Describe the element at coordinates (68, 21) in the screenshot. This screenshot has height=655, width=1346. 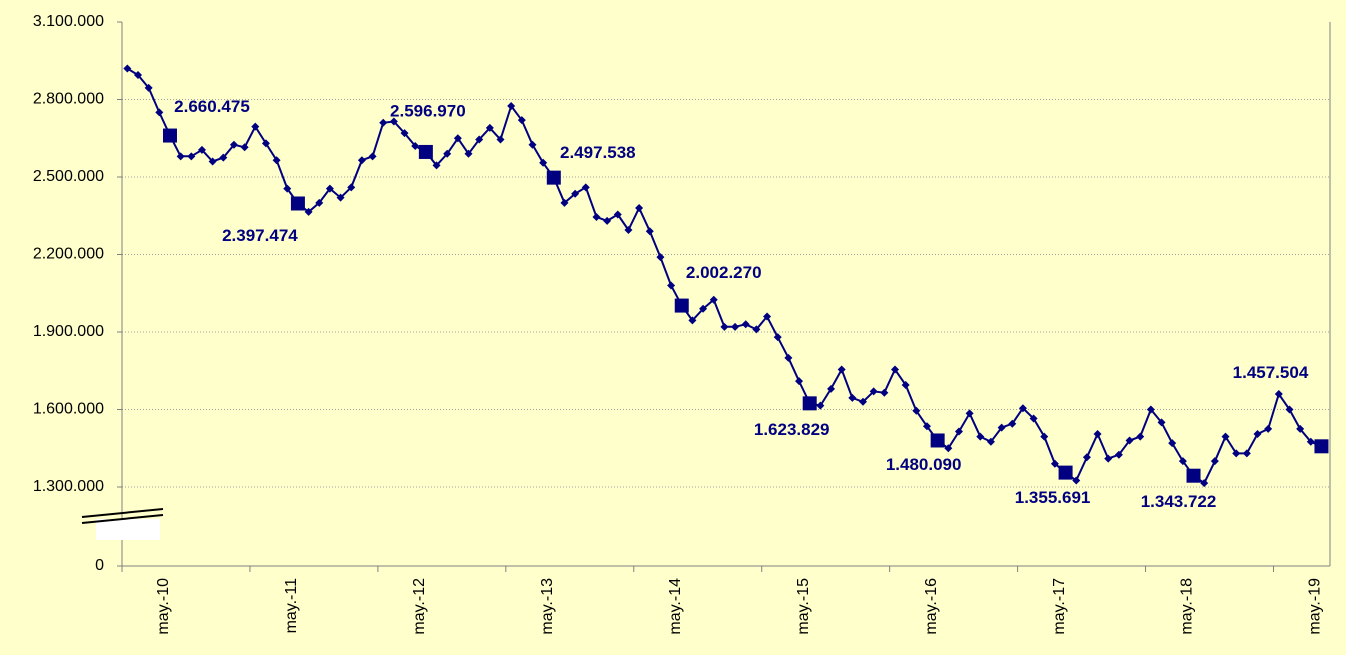
I see `y-tick-label: 3.100.000` at that location.